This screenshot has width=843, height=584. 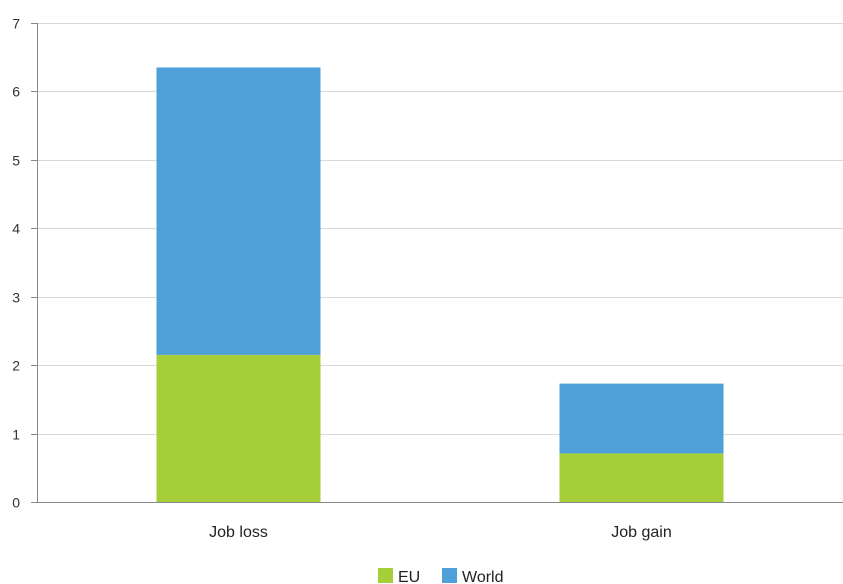 What do you see at coordinates (641, 477) in the screenshot?
I see `bar-eu-job-gain` at bounding box center [641, 477].